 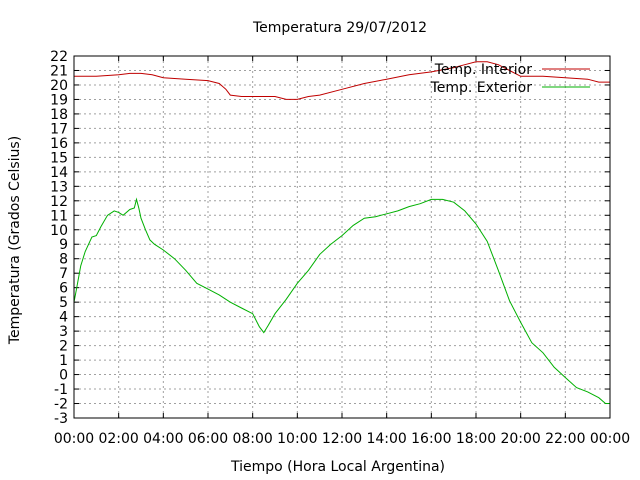 I want to click on y-tick-label: -1, so click(x=61, y=390).